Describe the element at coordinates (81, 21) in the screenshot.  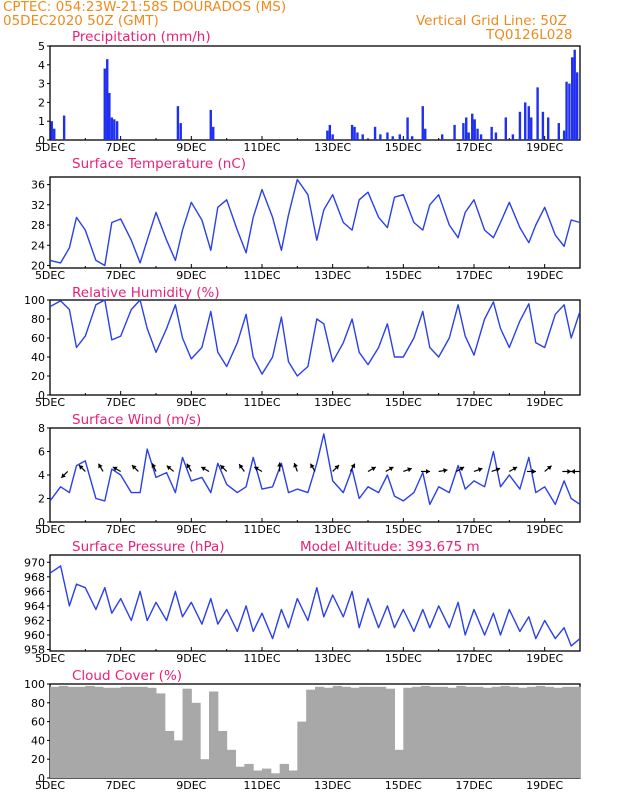
I see `header-date: 05DEC2020 50Z (GMT)` at that location.